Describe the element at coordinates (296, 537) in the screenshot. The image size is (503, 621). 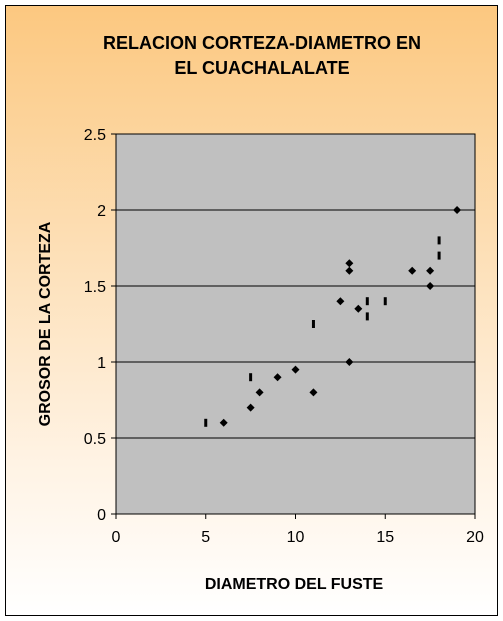
I see `x-tick-label: 10` at that location.